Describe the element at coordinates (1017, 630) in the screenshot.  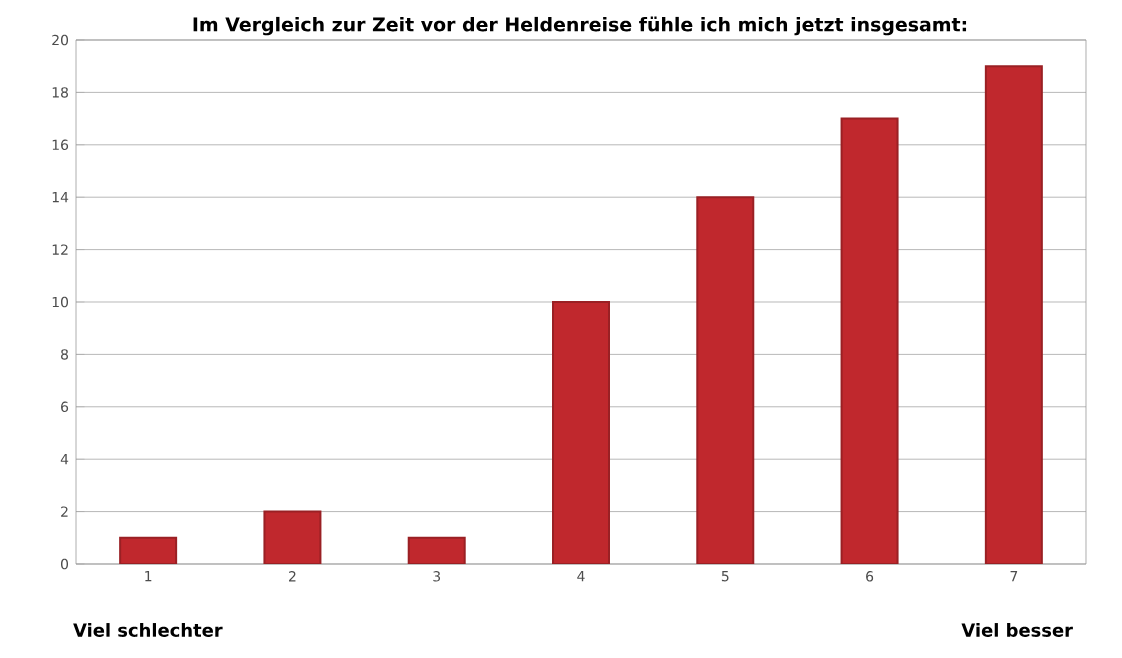
I see `text: Viel besser` at that location.